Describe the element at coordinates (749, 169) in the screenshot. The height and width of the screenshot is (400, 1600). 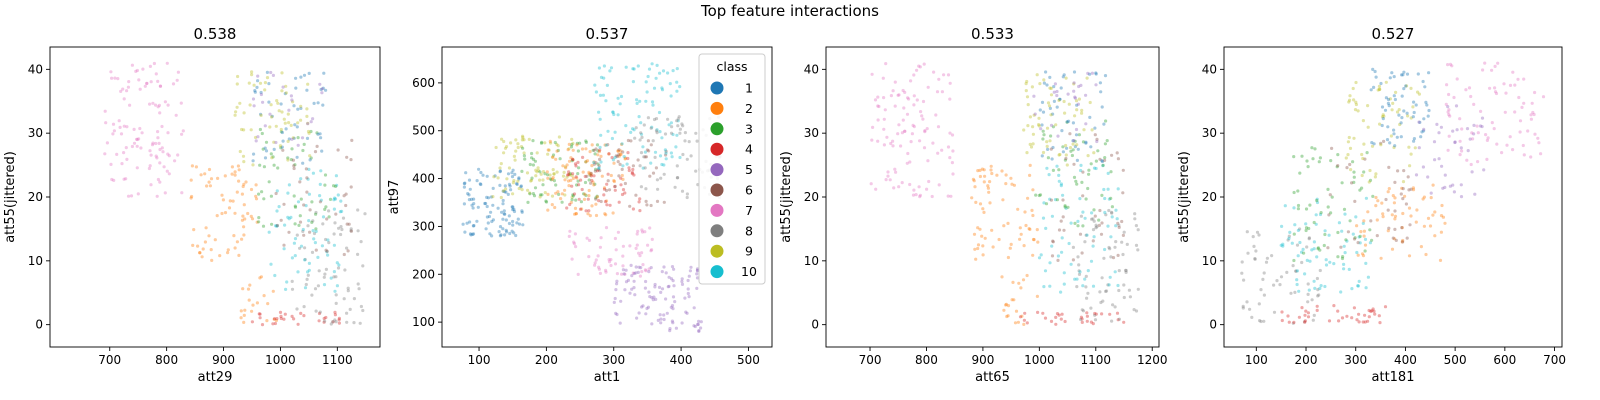
I see `legend-label: 5` at that location.